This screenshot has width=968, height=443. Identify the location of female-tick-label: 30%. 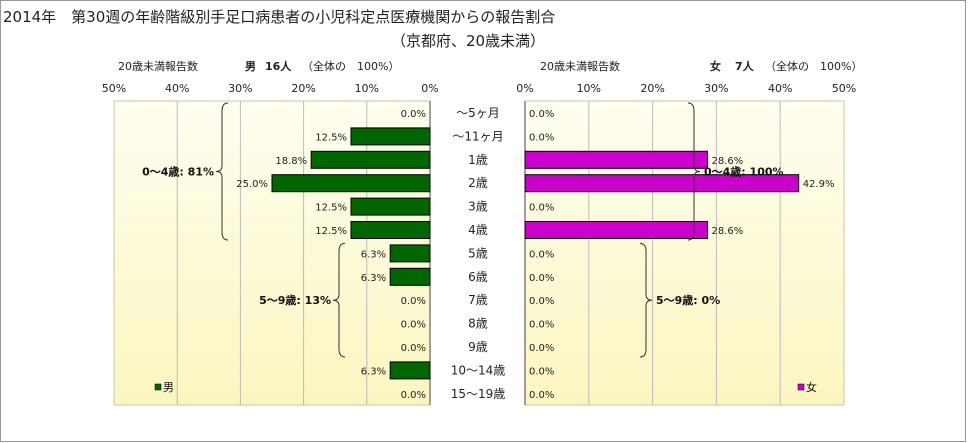
(716, 88).